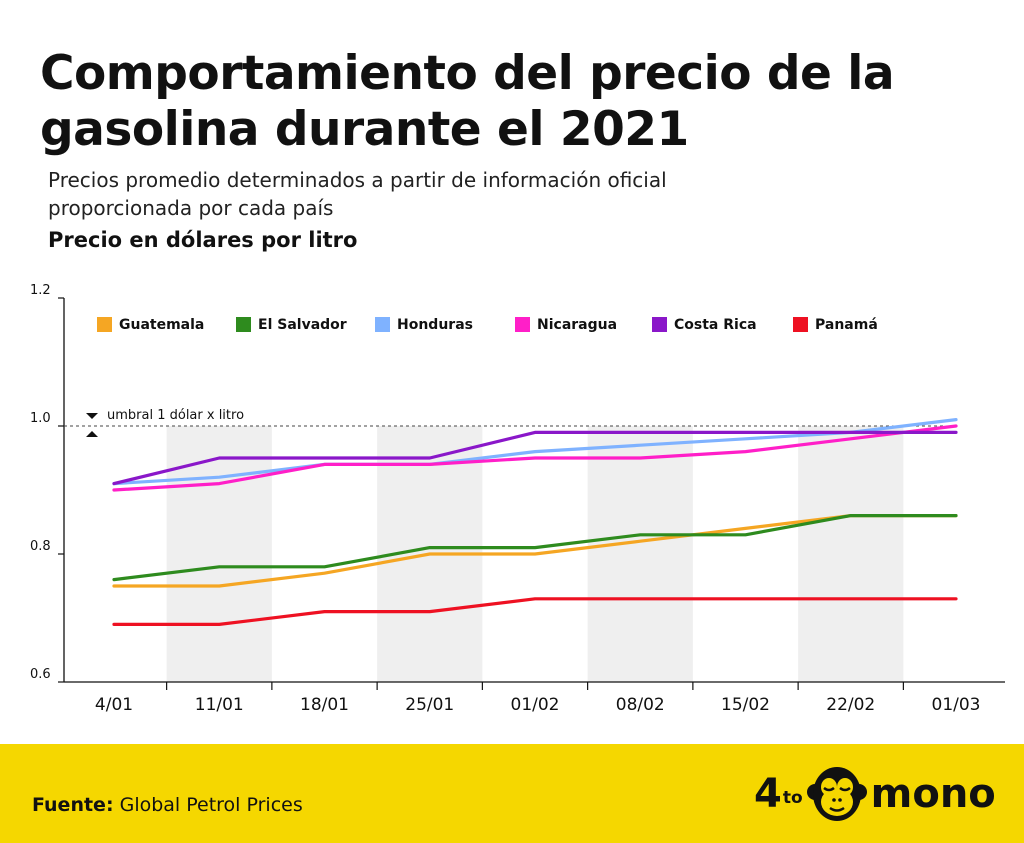  Describe the element at coordinates (302, 325) in the screenshot. I see `legend-label: El Salvador` at that location.